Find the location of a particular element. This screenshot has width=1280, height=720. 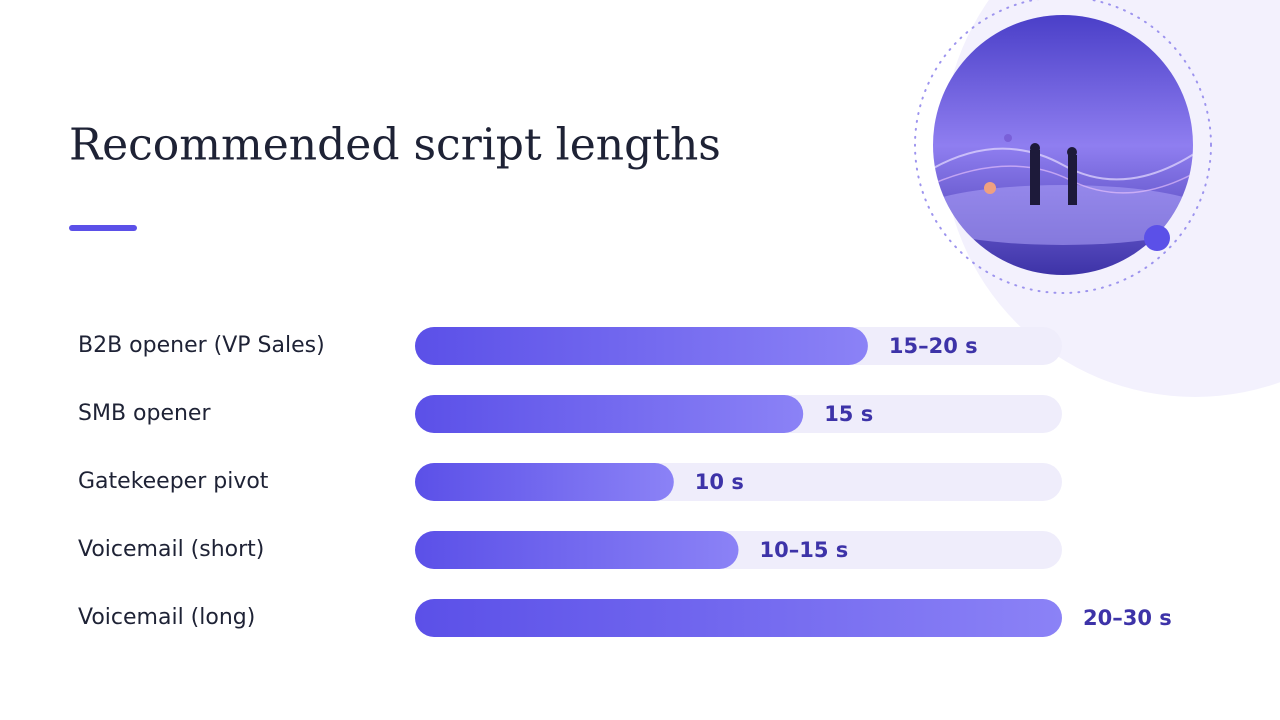

value-label: 10–15 s is located at coordinates (804, 550).